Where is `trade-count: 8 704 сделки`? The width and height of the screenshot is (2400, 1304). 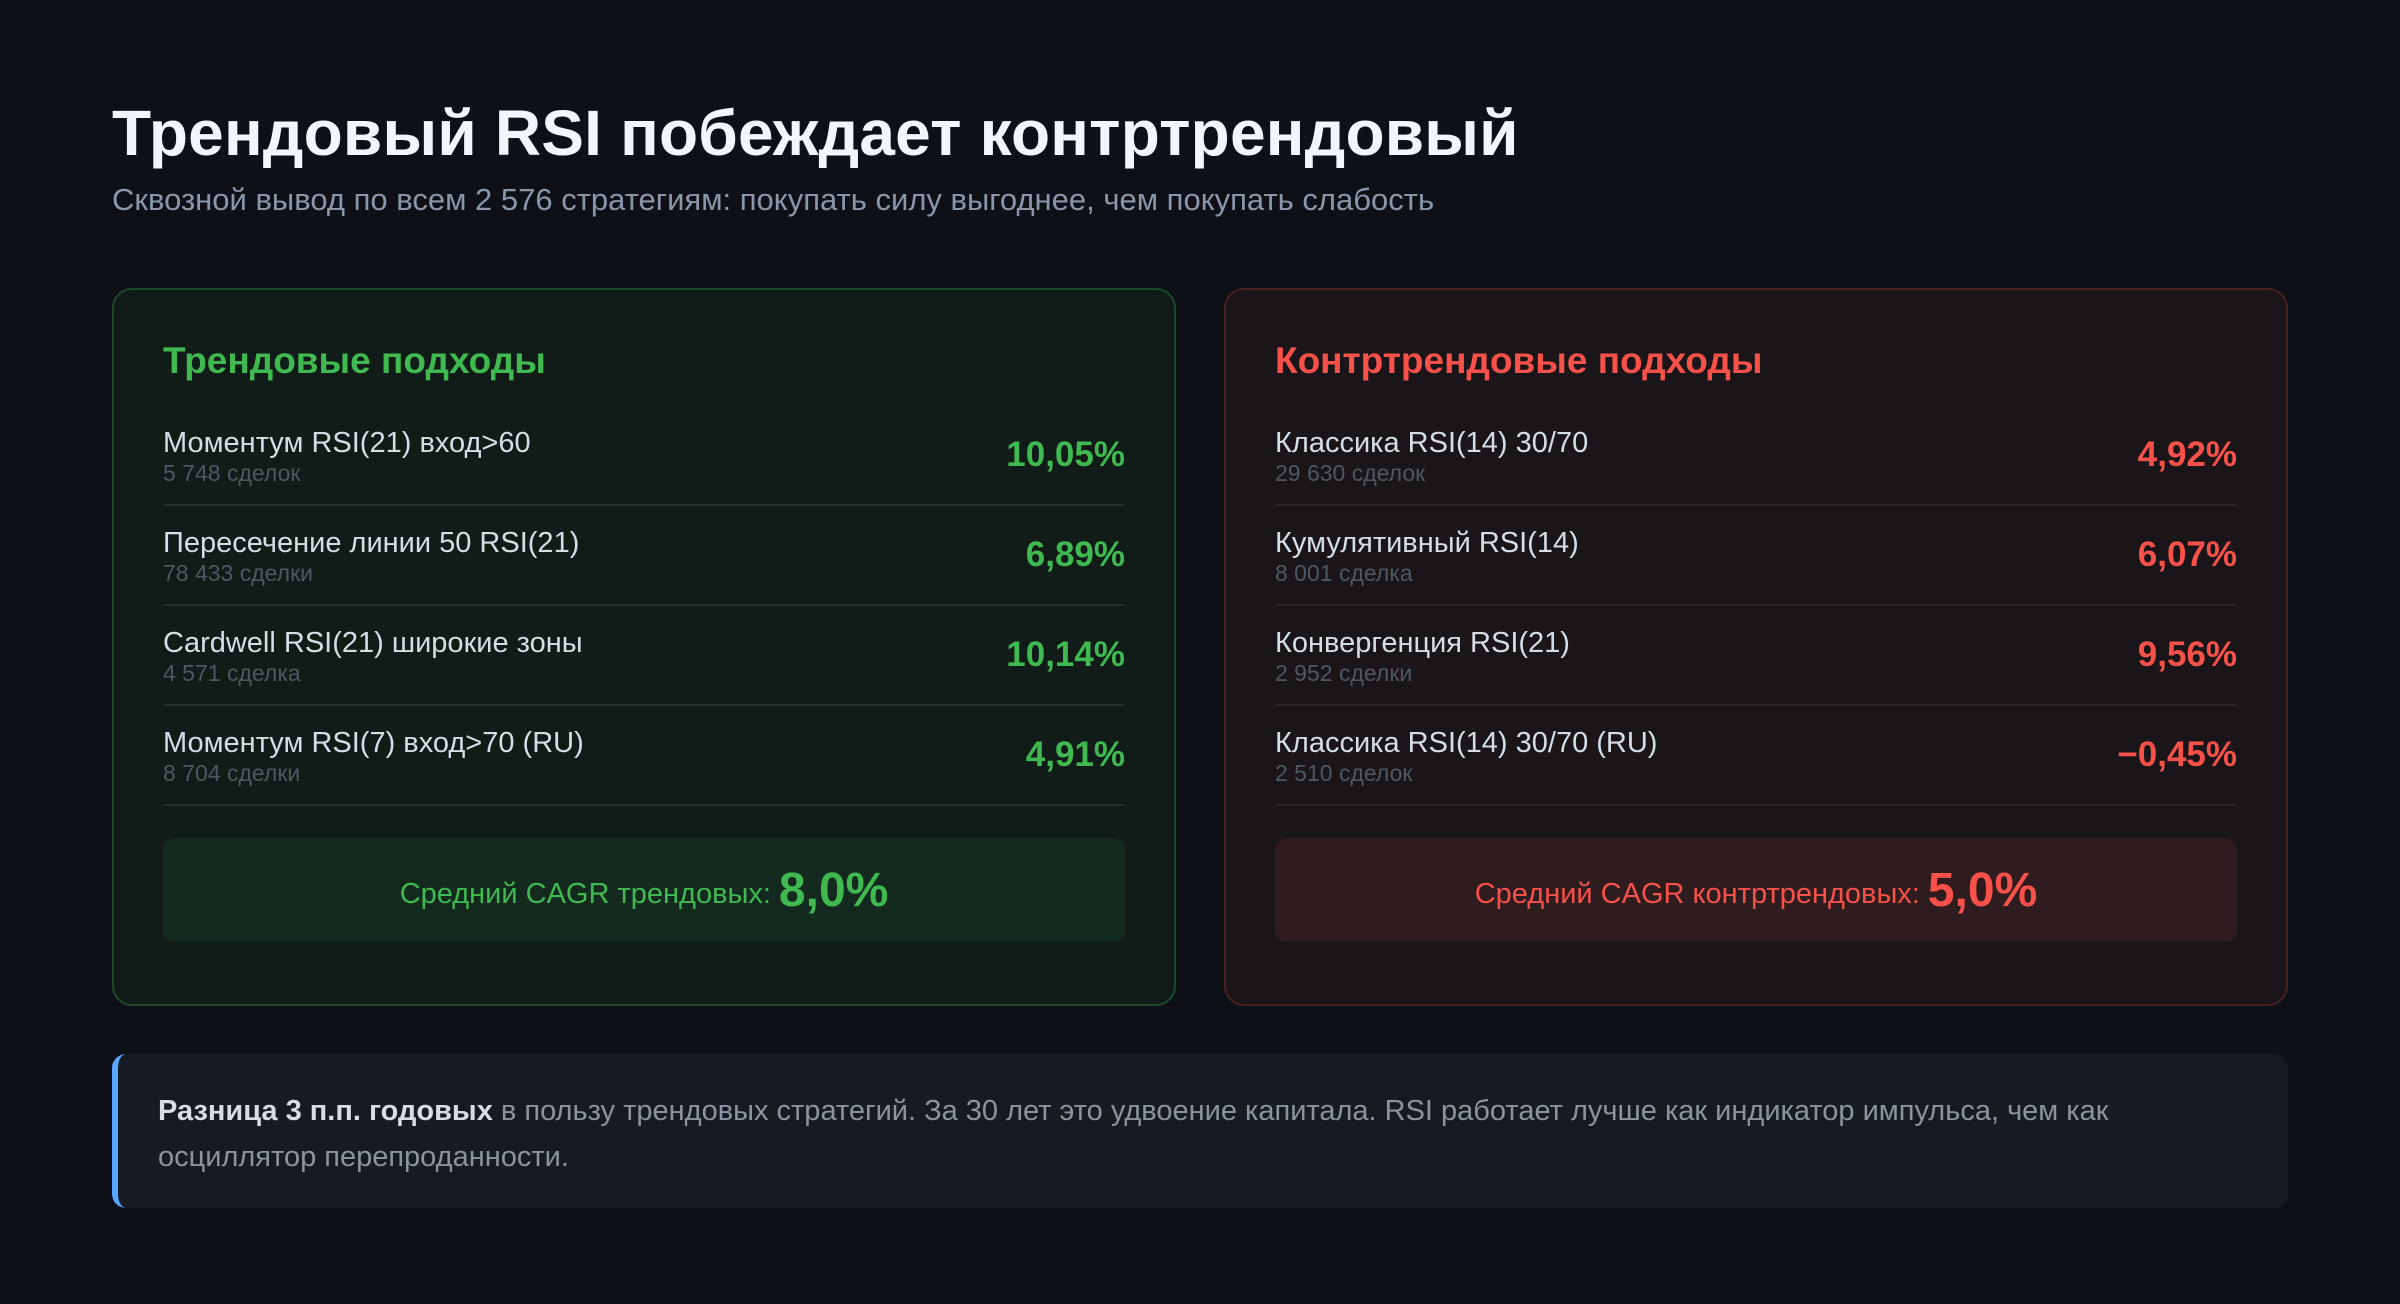 trade-count: 8 704 сделки is located at coordinates (232, 773).